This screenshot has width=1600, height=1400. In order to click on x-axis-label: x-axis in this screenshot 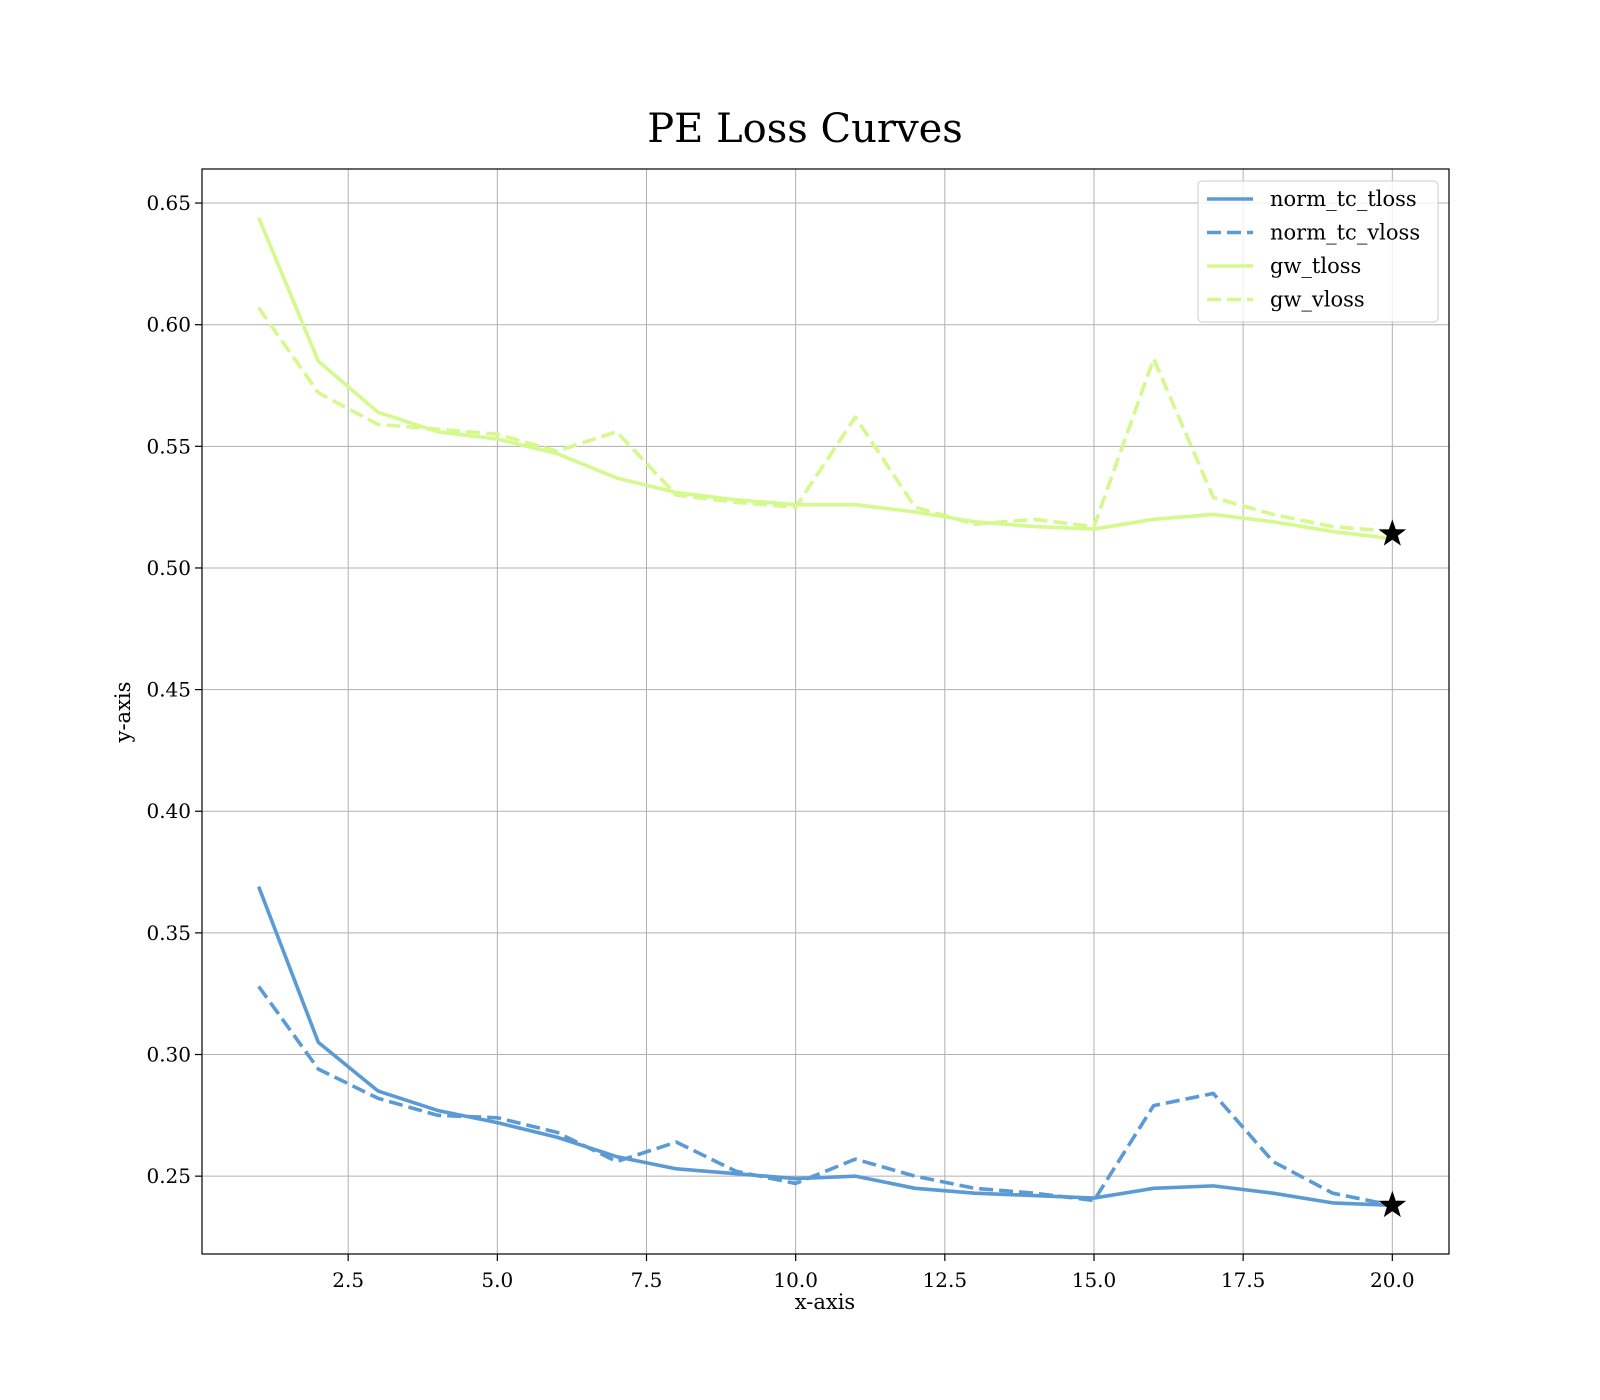, I will do `click(825, 1302)`.